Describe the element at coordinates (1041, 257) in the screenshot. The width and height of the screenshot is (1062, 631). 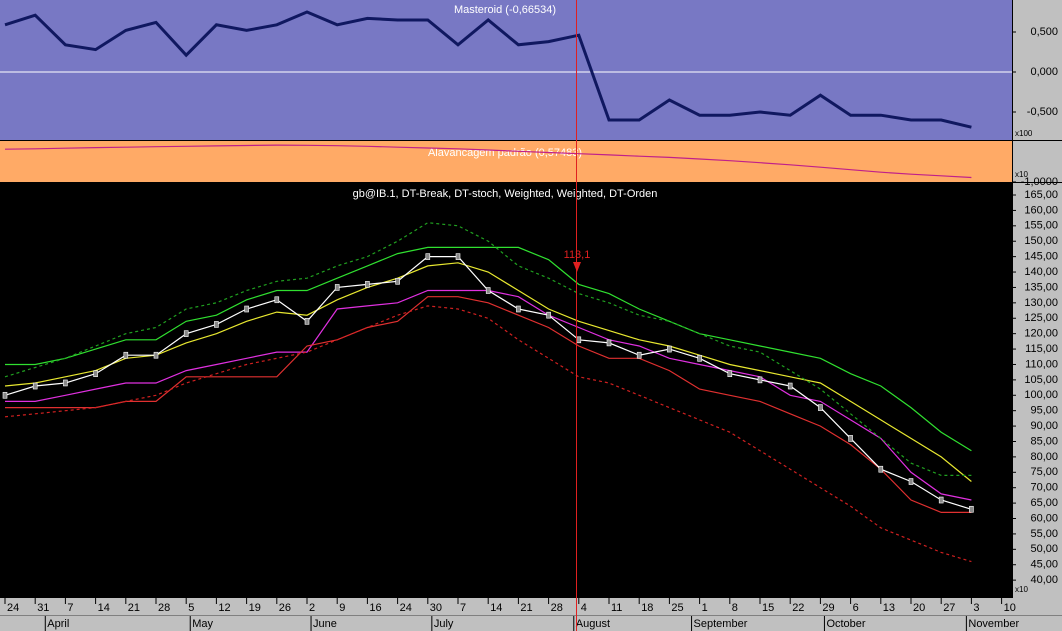
I see `y-tick-label: 145,00` at that location.